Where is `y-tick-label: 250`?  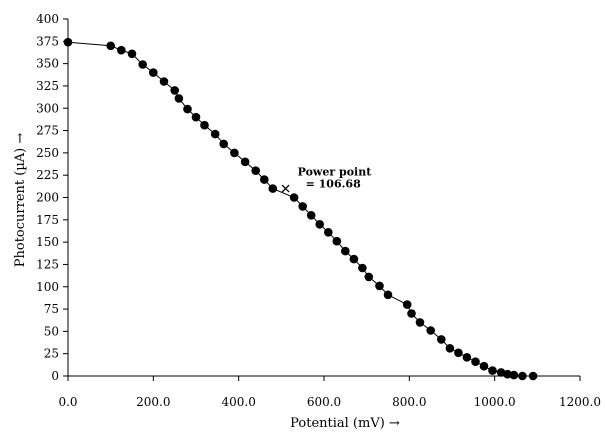 y-tick-label: 250 is located at coordinates (47, 153).